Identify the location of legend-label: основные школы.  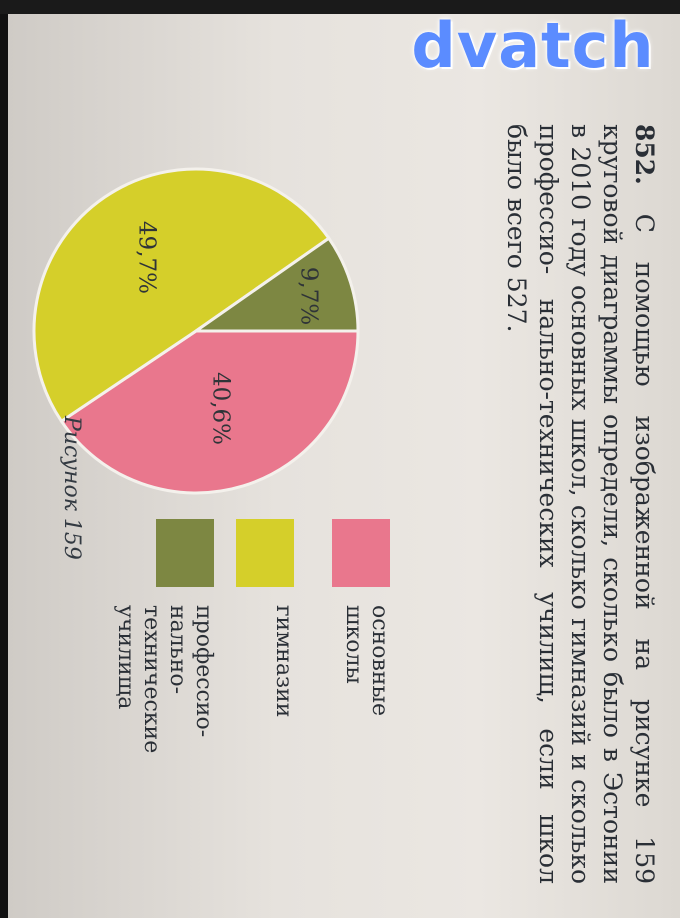
(366, 700).